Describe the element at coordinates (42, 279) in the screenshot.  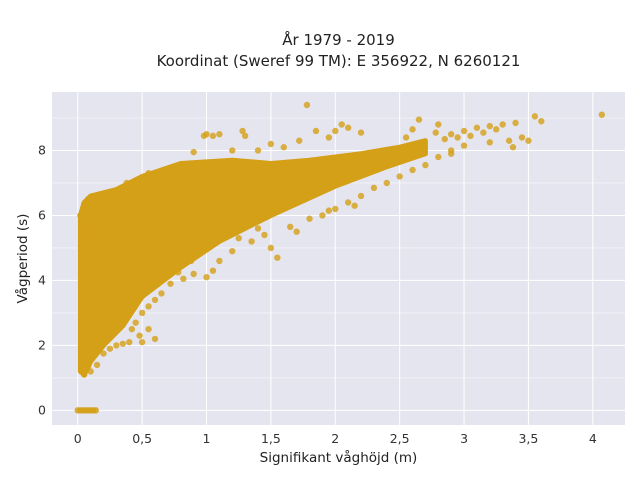
I see `y-tick-label: 4` at that location.